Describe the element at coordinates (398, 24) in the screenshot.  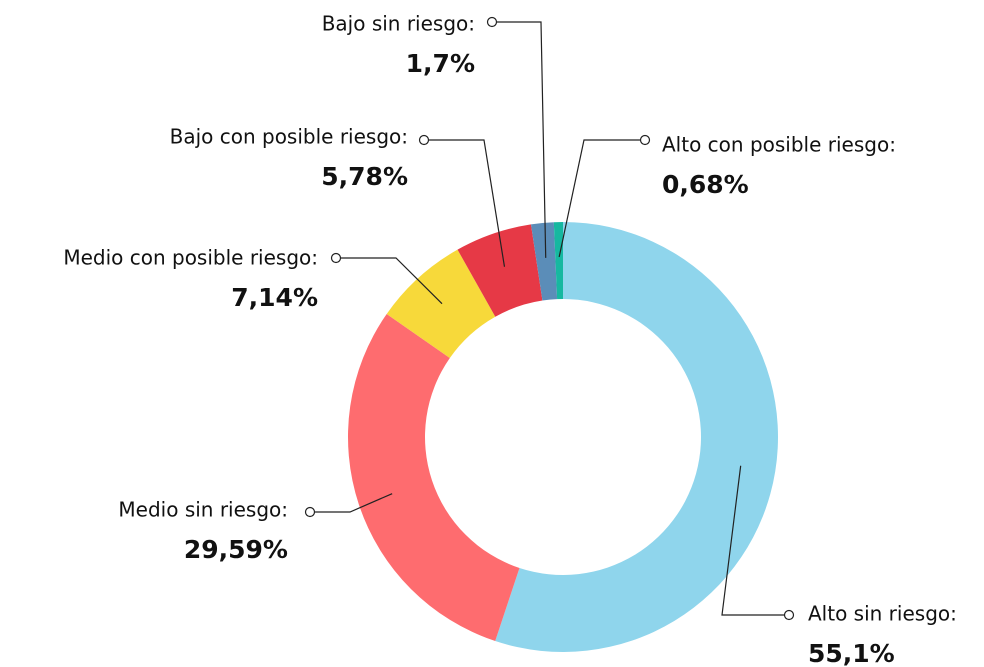
I see `slice-label: Bajo sin riesgo:` at that location.